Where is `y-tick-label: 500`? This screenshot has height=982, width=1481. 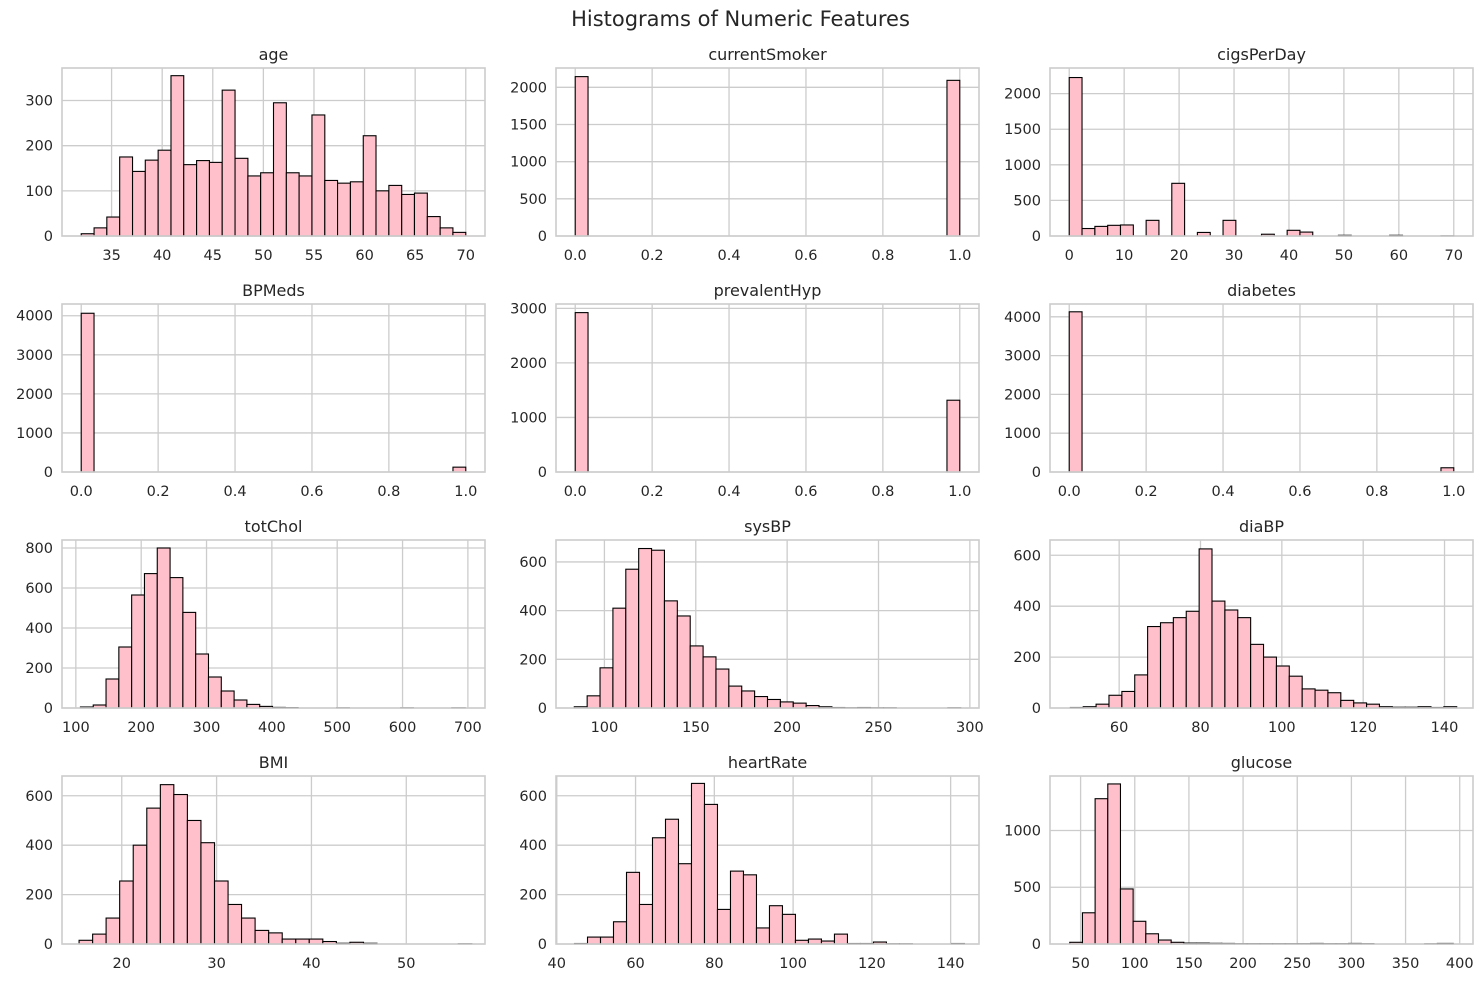
y-tick-label: 500 is located at coordinates (1027, 888).